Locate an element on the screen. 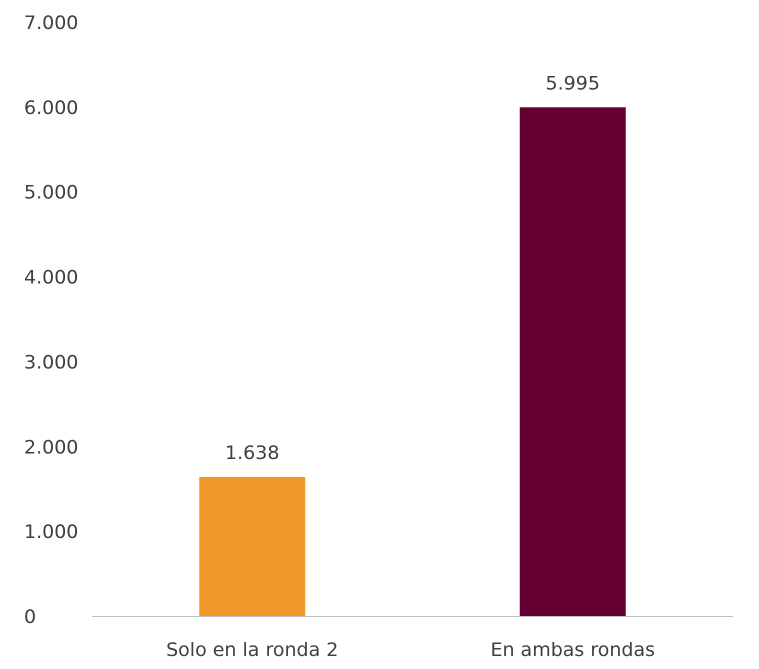 Image resolution: width=759 pixels, height=669 pixels. y-tick-label: 6.000 is located at coordinates (51, 108).